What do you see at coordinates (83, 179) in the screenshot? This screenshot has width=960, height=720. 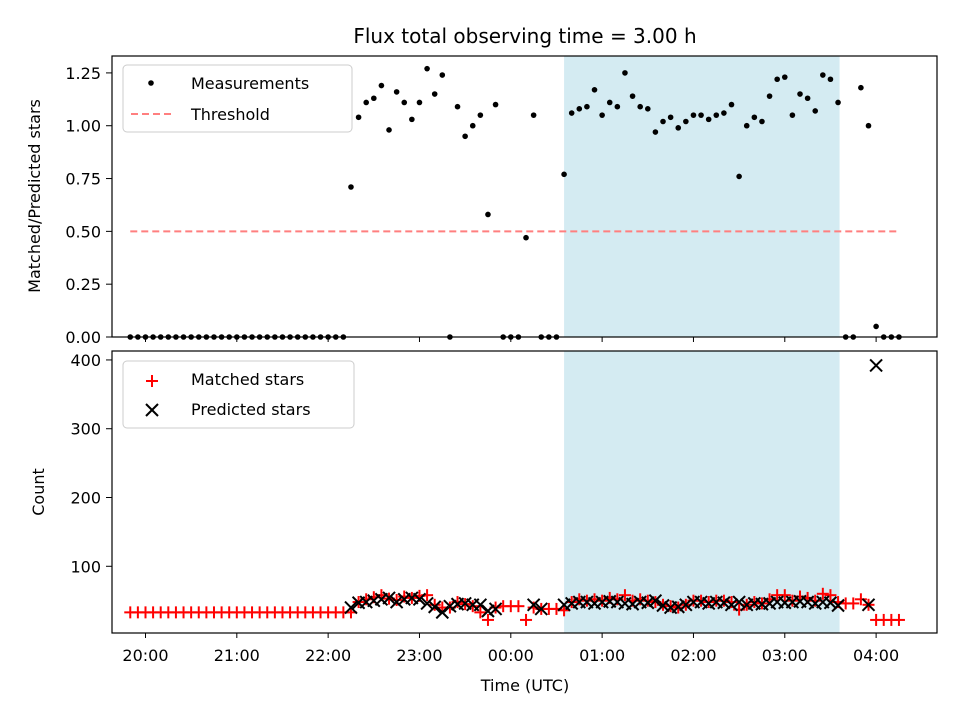 I see `top-y-tick-label: 0.75` at bounding box center [83, 179].